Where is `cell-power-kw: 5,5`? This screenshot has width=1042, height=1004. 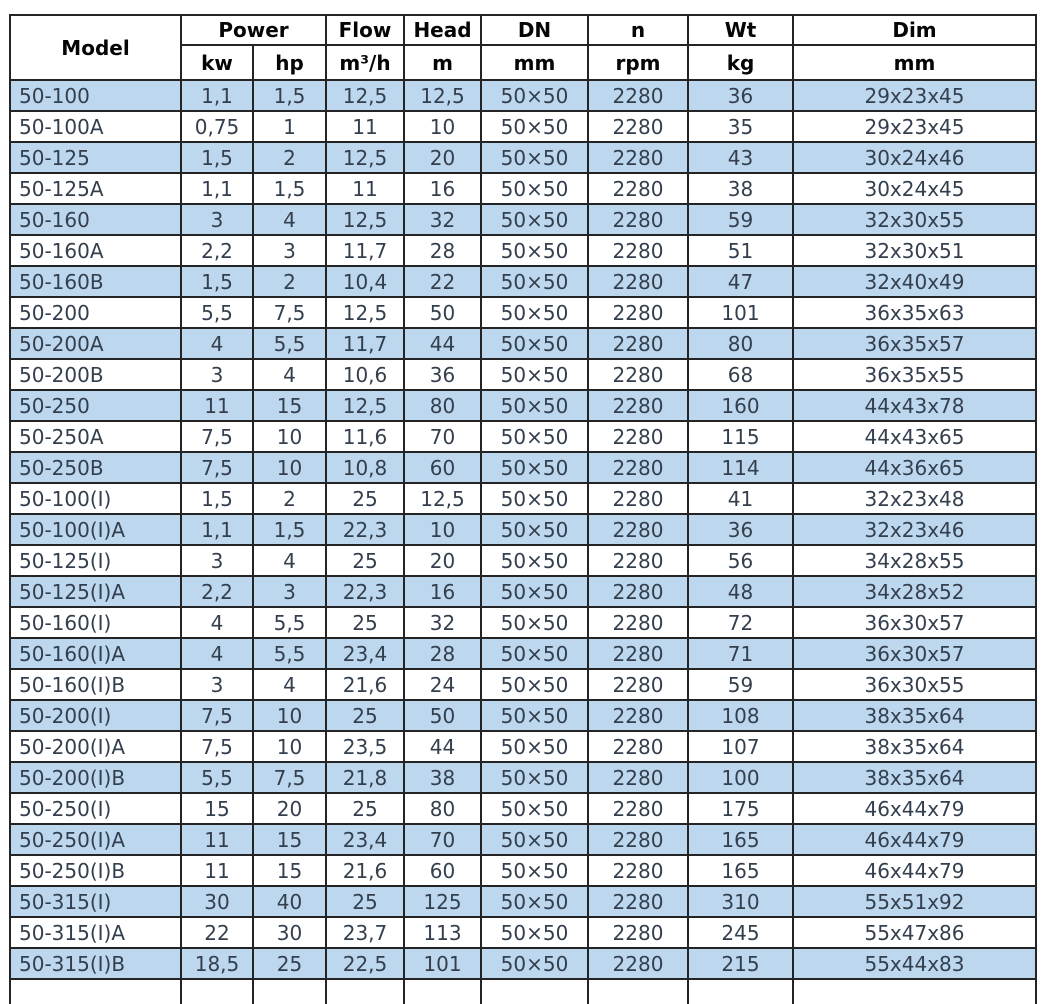
cell-power-kw: 5,5 is located at coordinates (217, 312).